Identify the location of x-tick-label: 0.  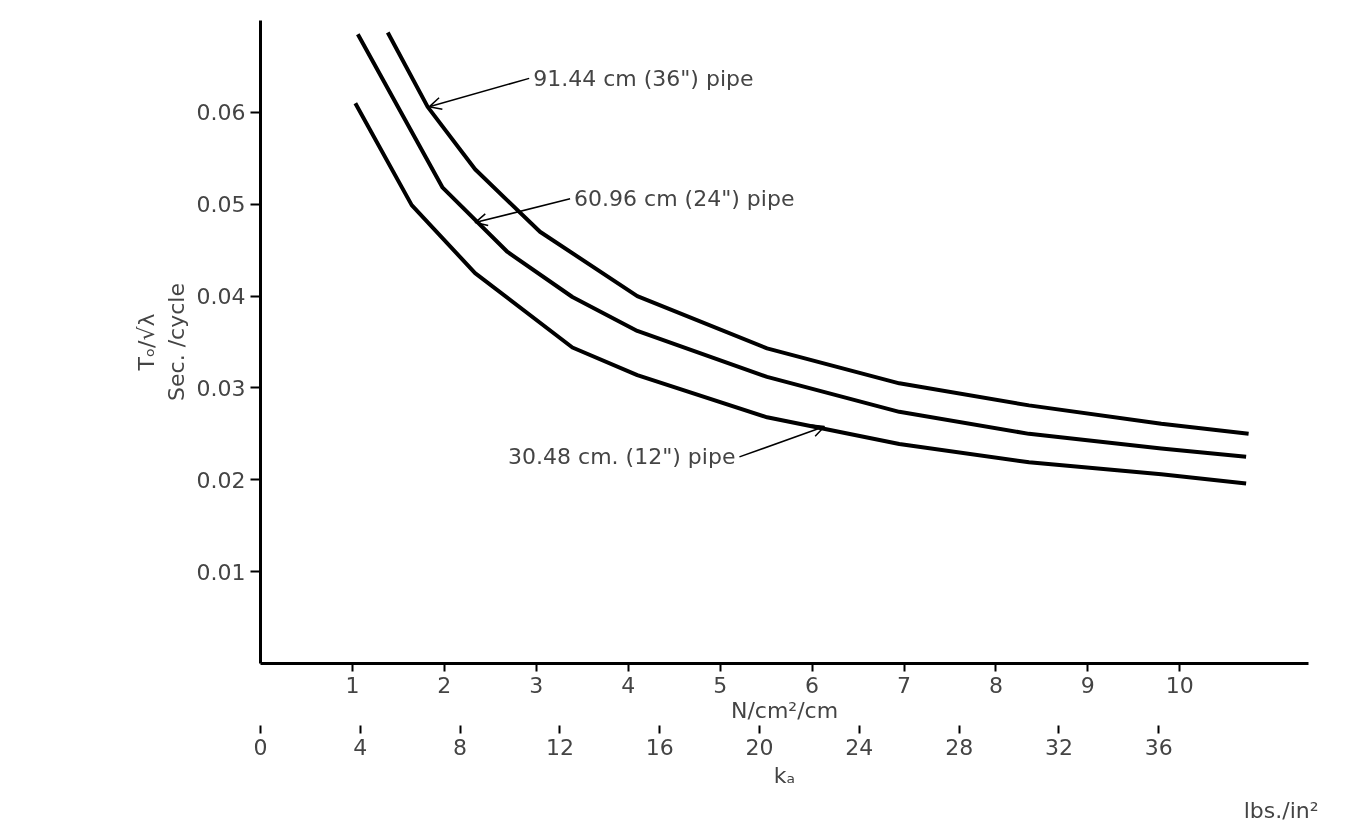
(260, 747).